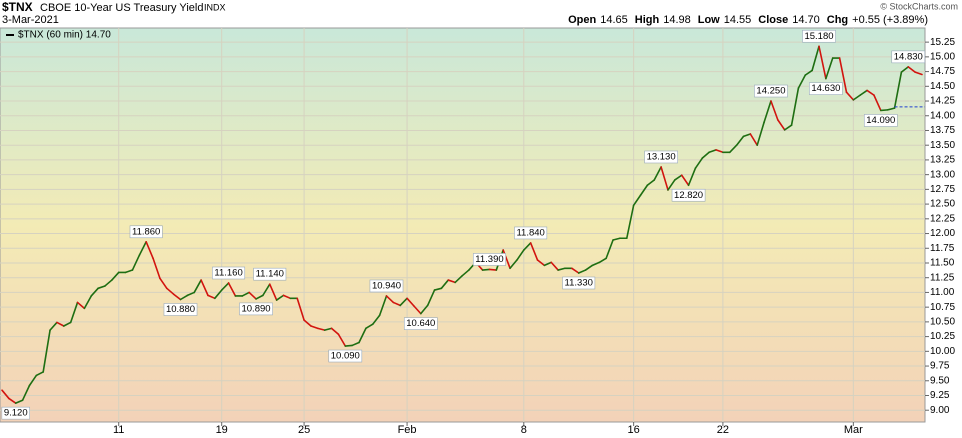  Describe the element at coordinates (304, 430) in the screenshot. I see `x-tick-label: 25` at that location.